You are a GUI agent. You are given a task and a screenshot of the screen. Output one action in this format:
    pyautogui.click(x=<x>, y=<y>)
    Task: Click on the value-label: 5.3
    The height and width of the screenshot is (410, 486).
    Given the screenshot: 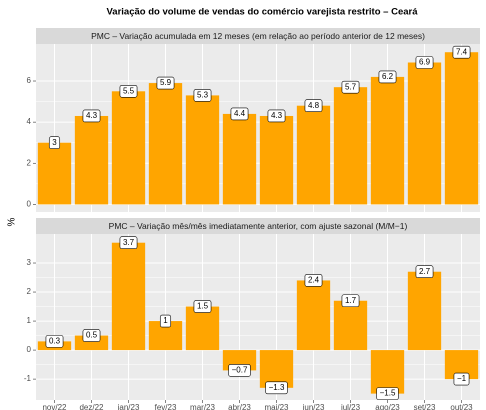 What is the action you would take?
    pyautogui.click(x=202, y=95)
    